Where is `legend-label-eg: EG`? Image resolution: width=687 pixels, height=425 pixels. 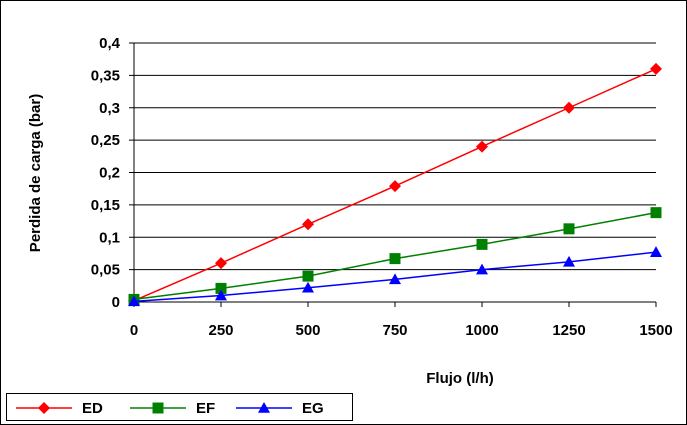
legend-label-eg: EG is located at coordinates (313, 408).